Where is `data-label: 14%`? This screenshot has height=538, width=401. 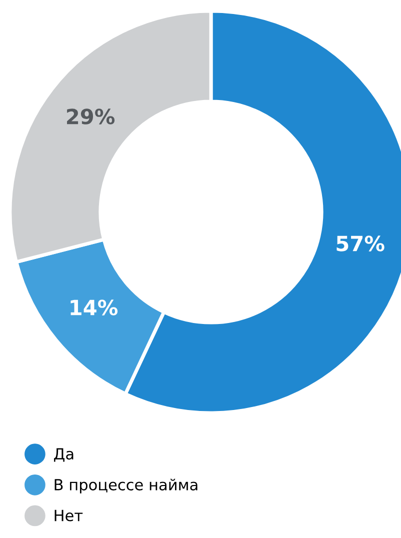
data-label: 14% is located at coordinates (94, 308).